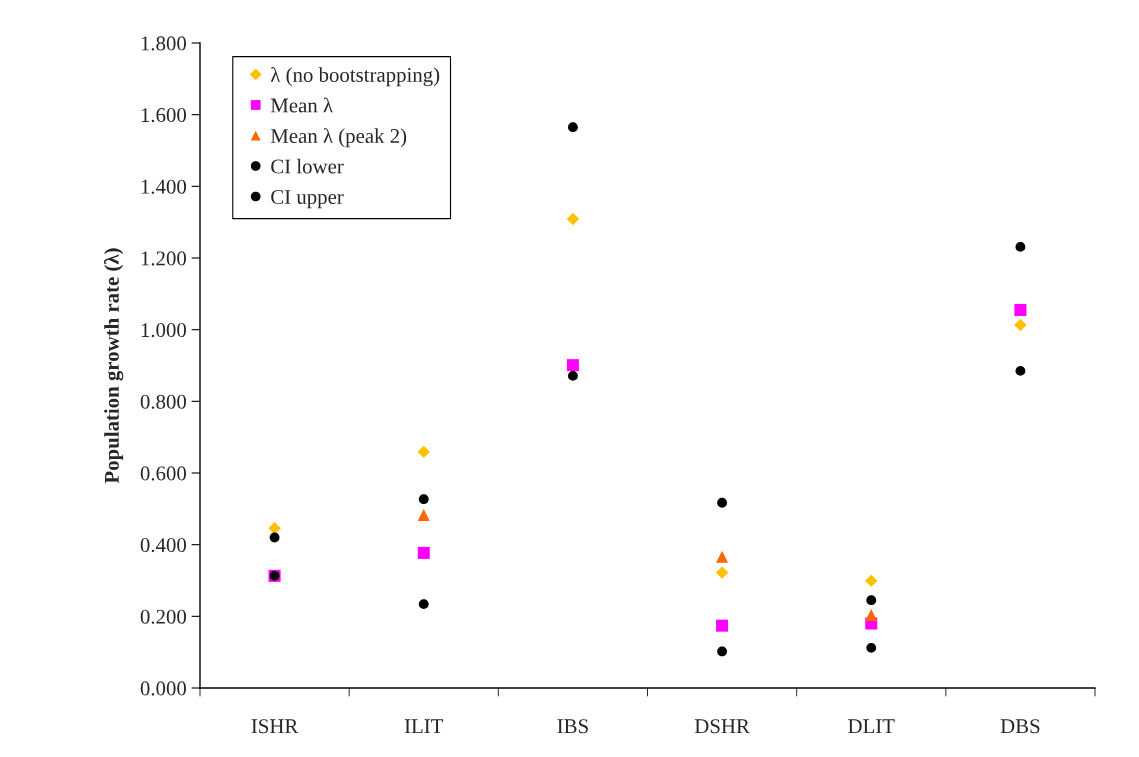 This screenshot has width=1139, height=757. Describe the element at coordinates (275, 726) in the screenshot. I see `x-tick-label: ISHR` at that location.